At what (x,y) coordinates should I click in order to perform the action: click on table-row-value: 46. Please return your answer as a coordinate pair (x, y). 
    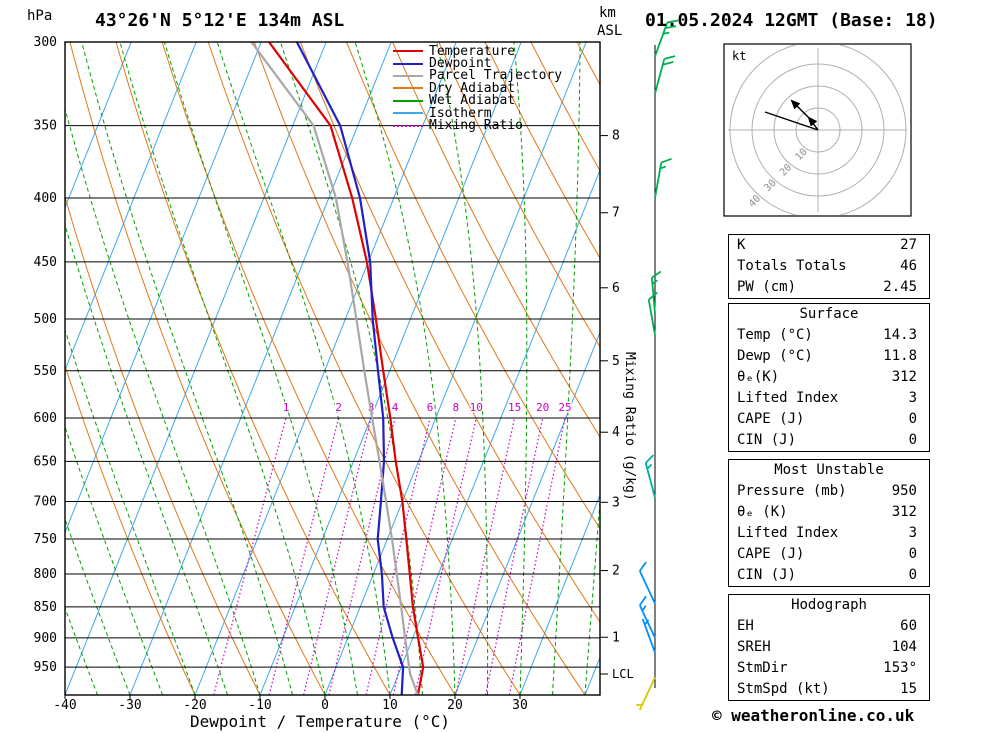
    Looking at the image, I should click on (908, 266).